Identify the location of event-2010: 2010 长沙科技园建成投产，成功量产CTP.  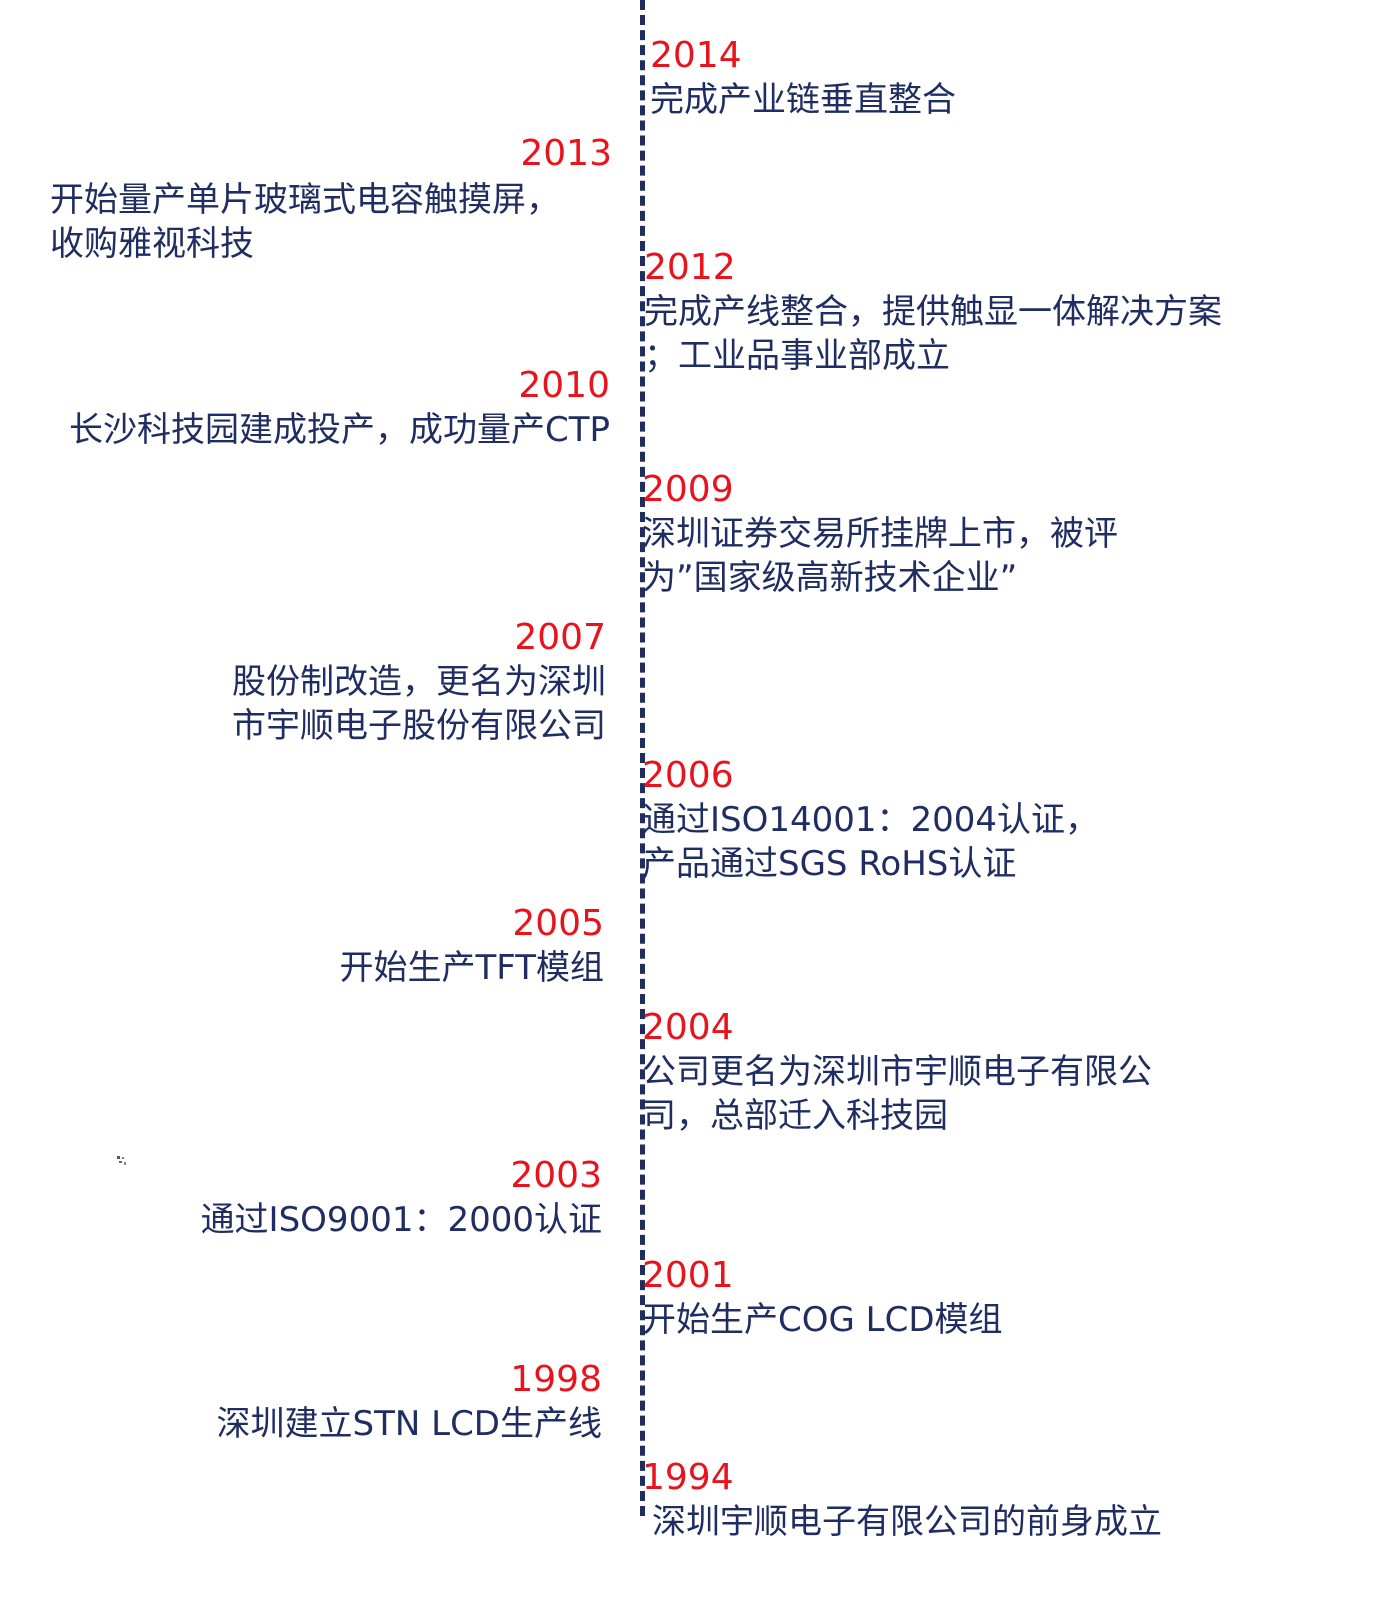
(339, 408).